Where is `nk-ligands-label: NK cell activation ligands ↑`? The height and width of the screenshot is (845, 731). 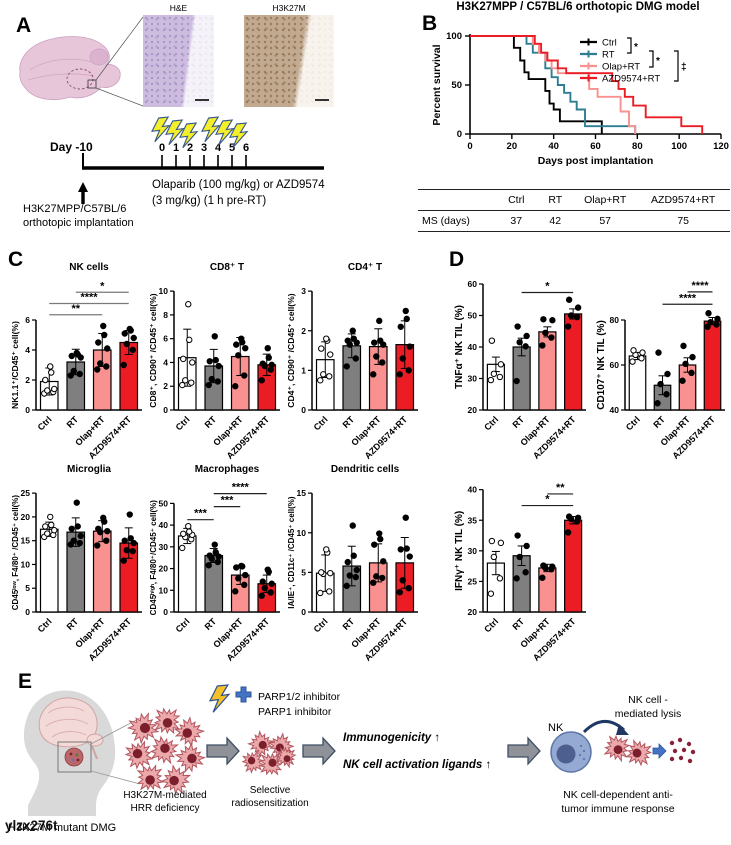 nk-ligands-label: NK cell activation ligands ↑ is located at coordinates (417, 765).